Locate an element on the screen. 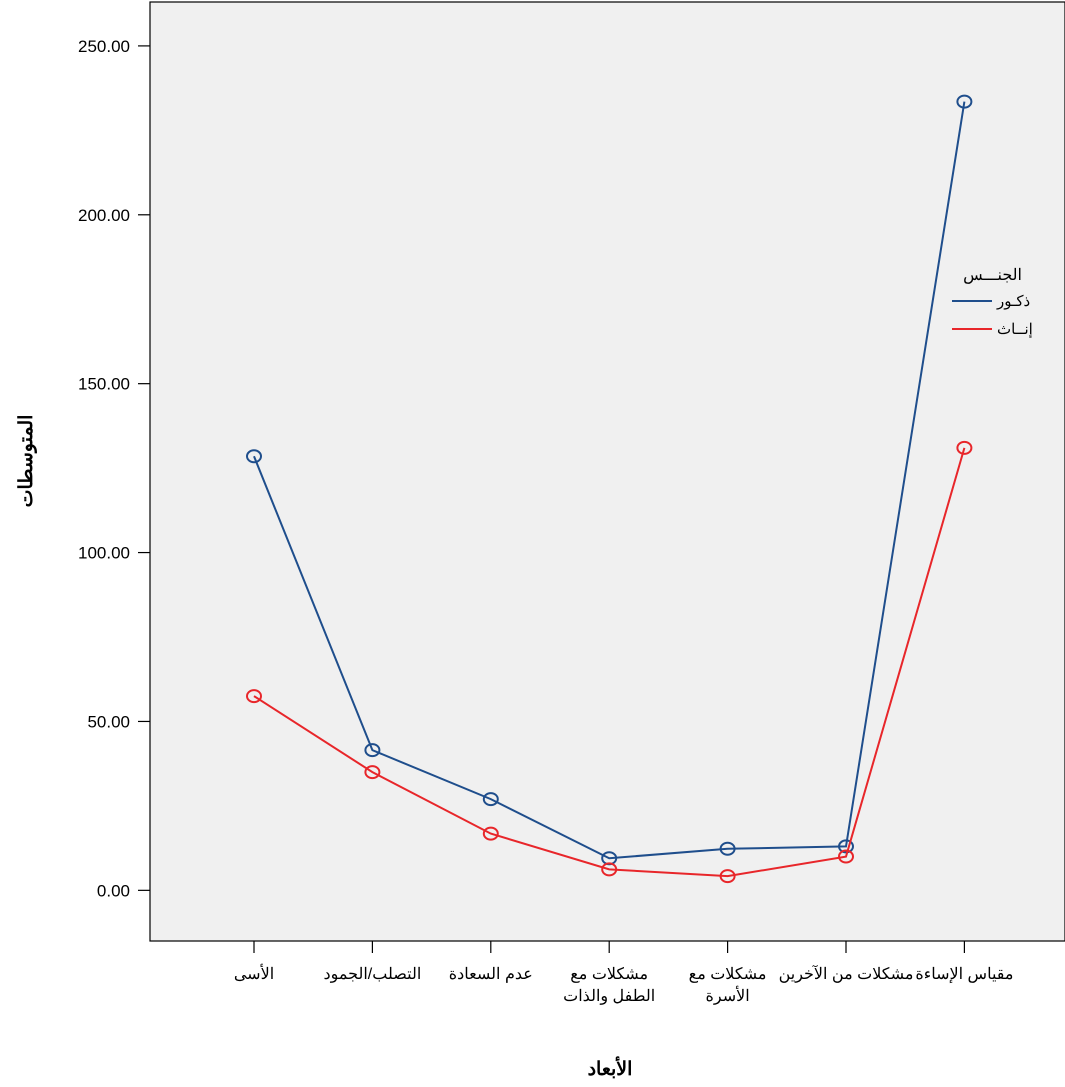 The image size is (1065, 1087). x-tick-label: الأسى is located at coordinates (254, 973).